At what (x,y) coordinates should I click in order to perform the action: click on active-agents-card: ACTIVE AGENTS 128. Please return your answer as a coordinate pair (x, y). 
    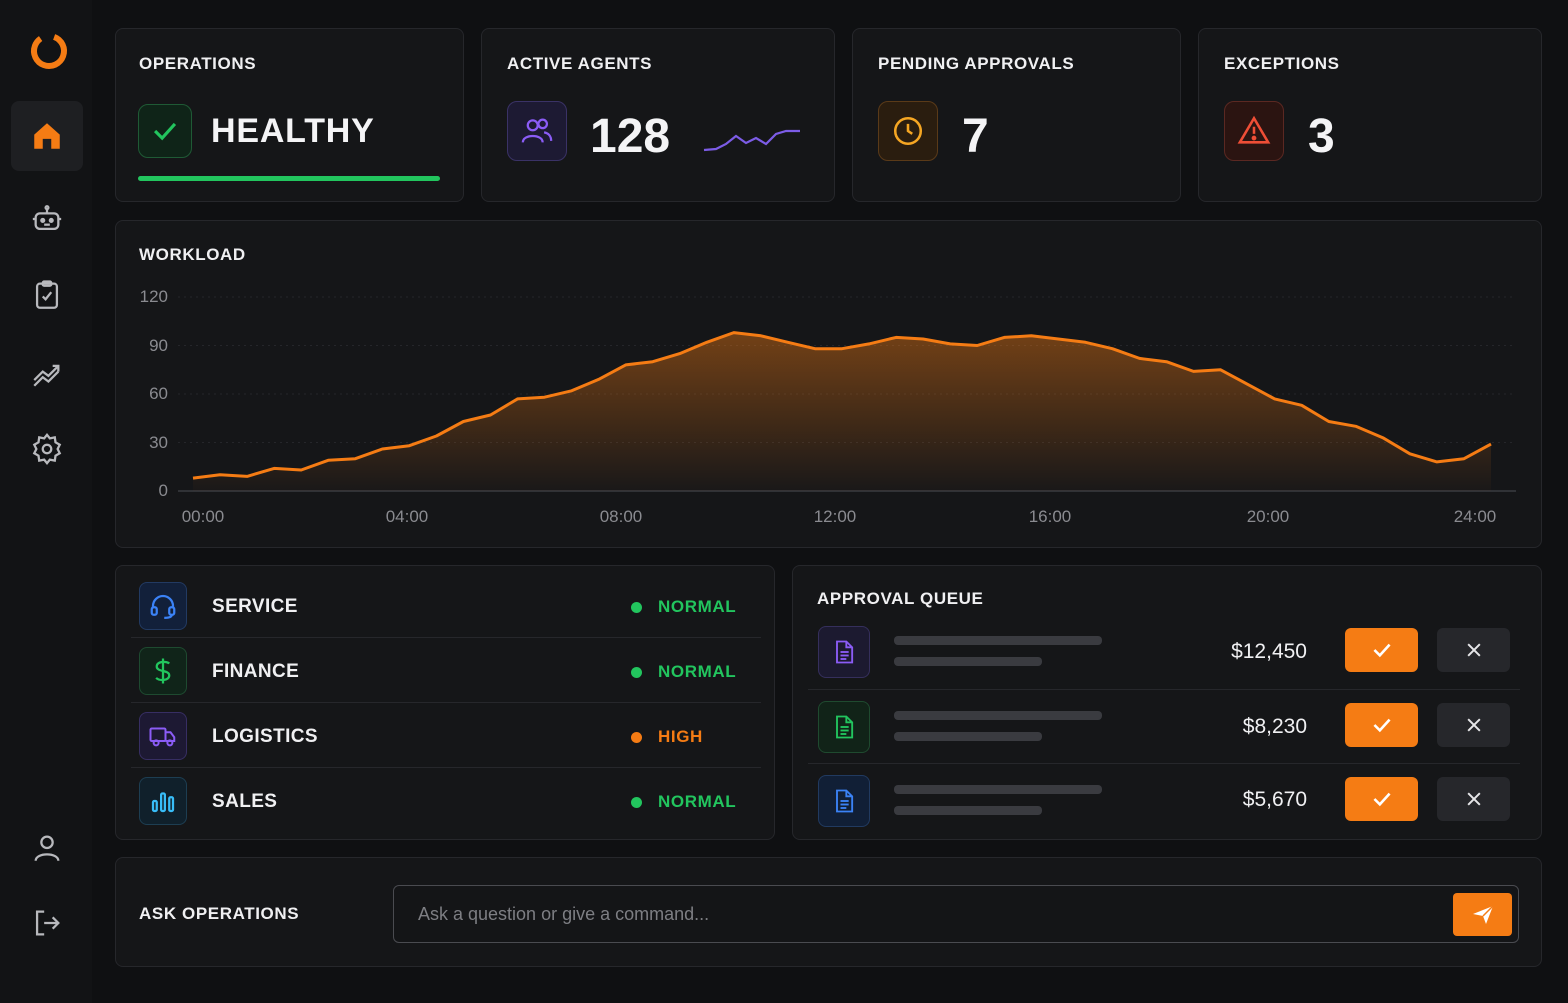
    Looking at the image, I should click on (658, 115).